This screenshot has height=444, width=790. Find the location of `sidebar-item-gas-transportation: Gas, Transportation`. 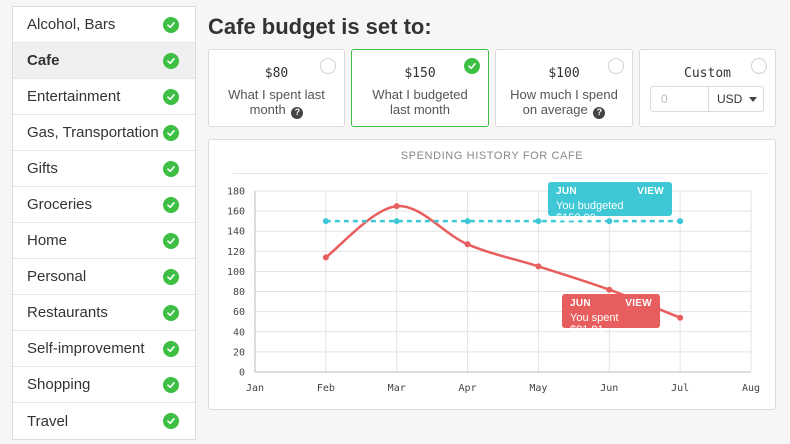

sidebar-item-gas-transportation: Gas, Transportation is located at coordinates (104, 133).